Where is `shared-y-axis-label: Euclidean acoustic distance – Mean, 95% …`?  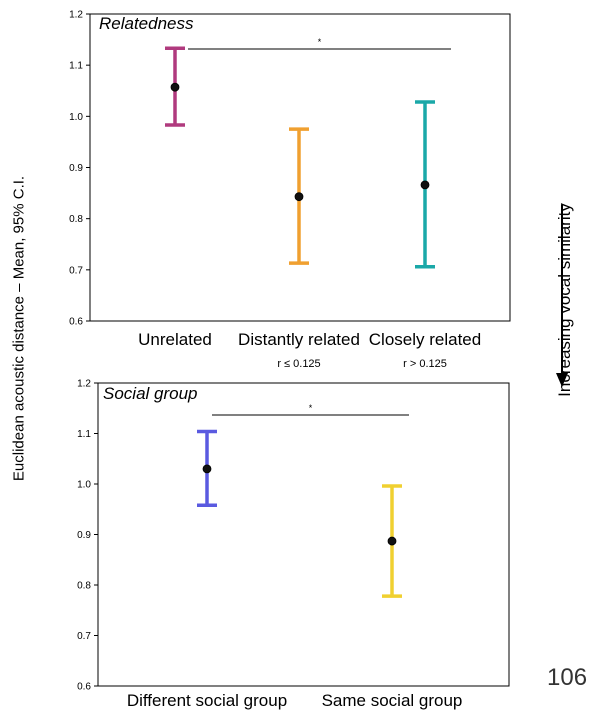
shared-y-axis-label: Euclidean acoustic distance – Mean, 95% … is located at coordinates (19, 328).